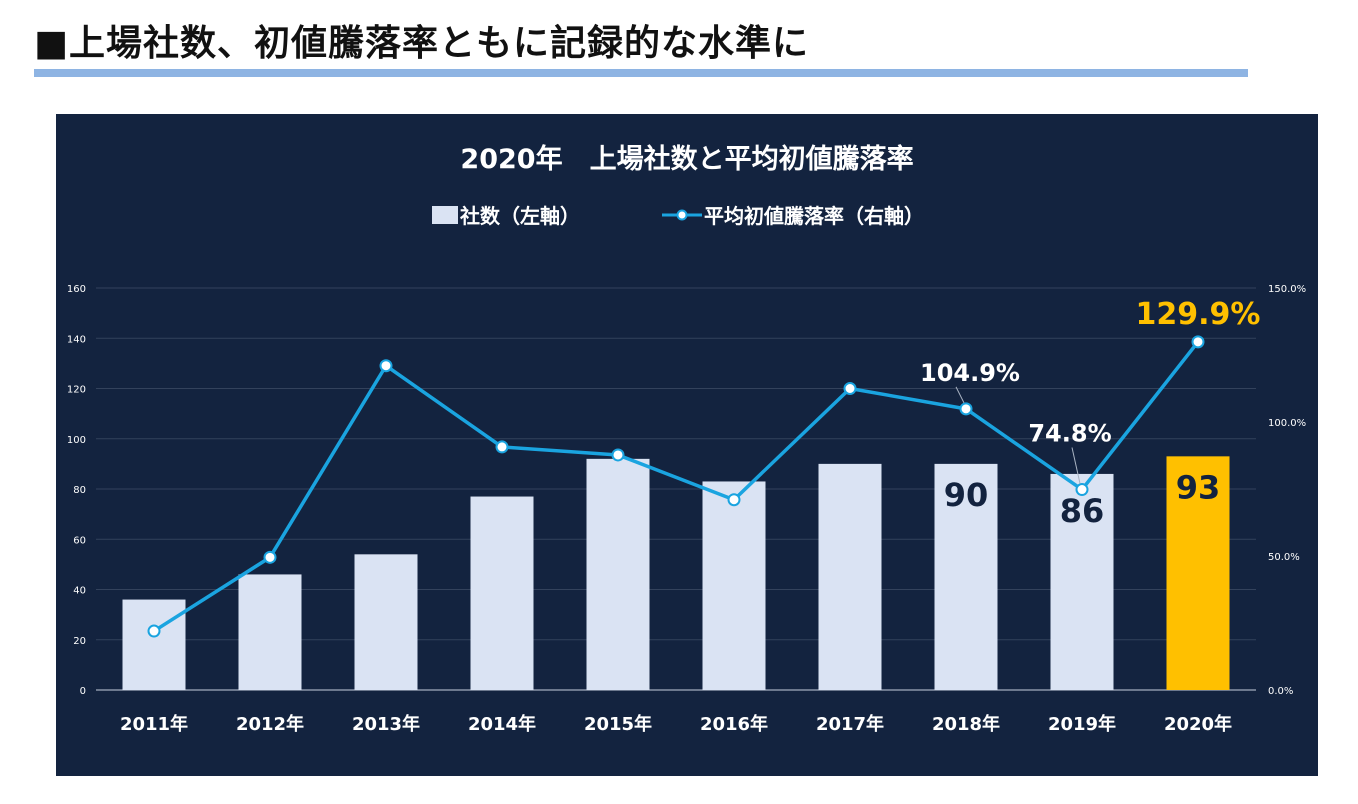  Describe the element at coordinates (79, 540) in the screenshot. I see `left-tick-label: 60` at that location.